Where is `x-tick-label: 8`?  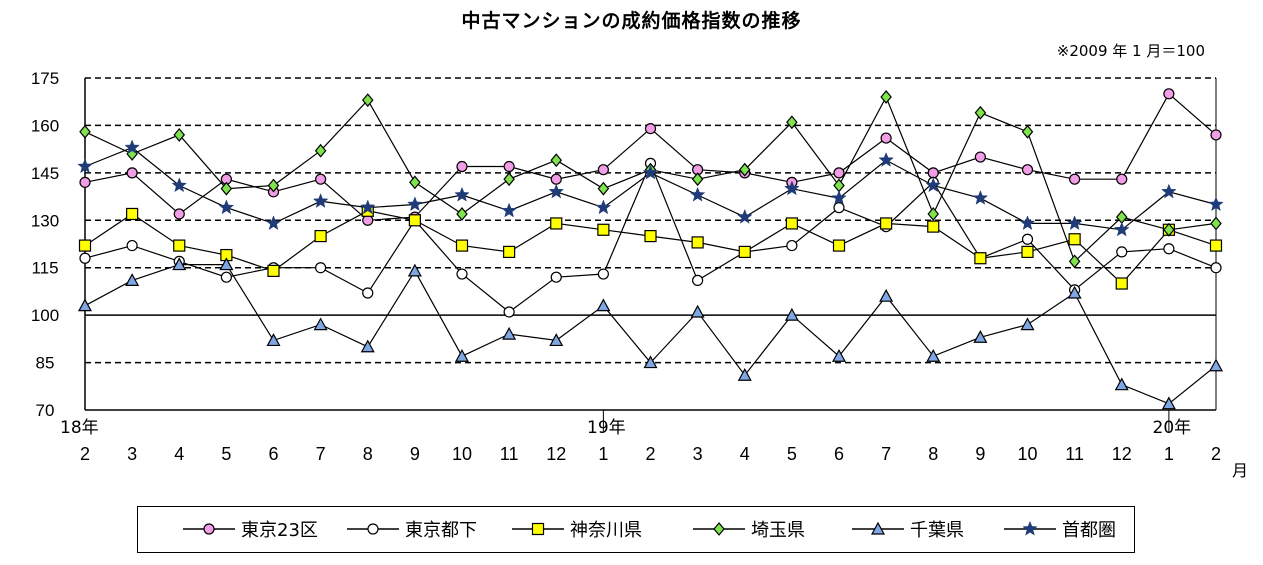
x-tick-label: 8 is located at coordinates (368, 454).